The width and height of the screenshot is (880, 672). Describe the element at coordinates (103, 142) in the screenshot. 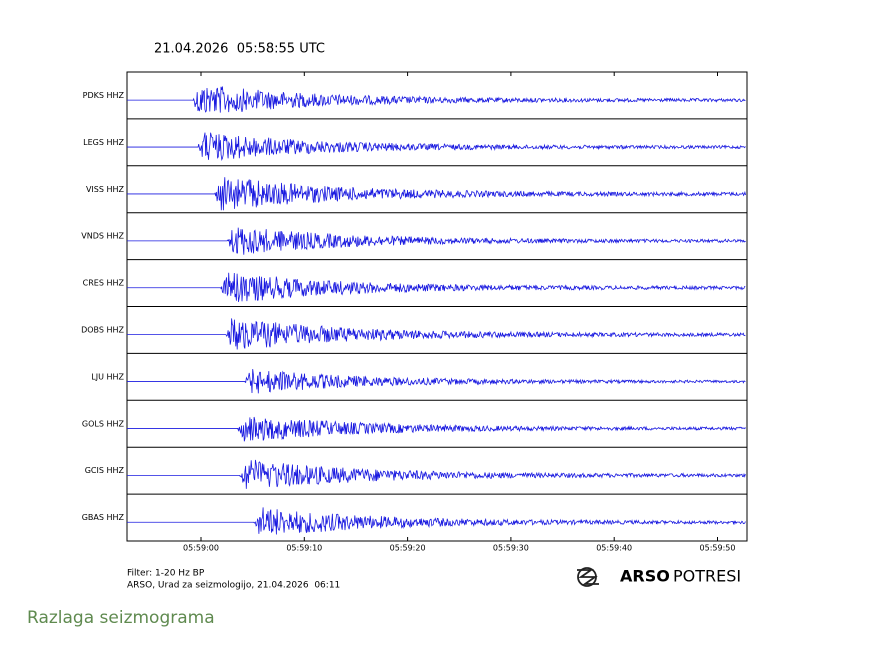

I see `station-label: LEGS HHZ` at that location.